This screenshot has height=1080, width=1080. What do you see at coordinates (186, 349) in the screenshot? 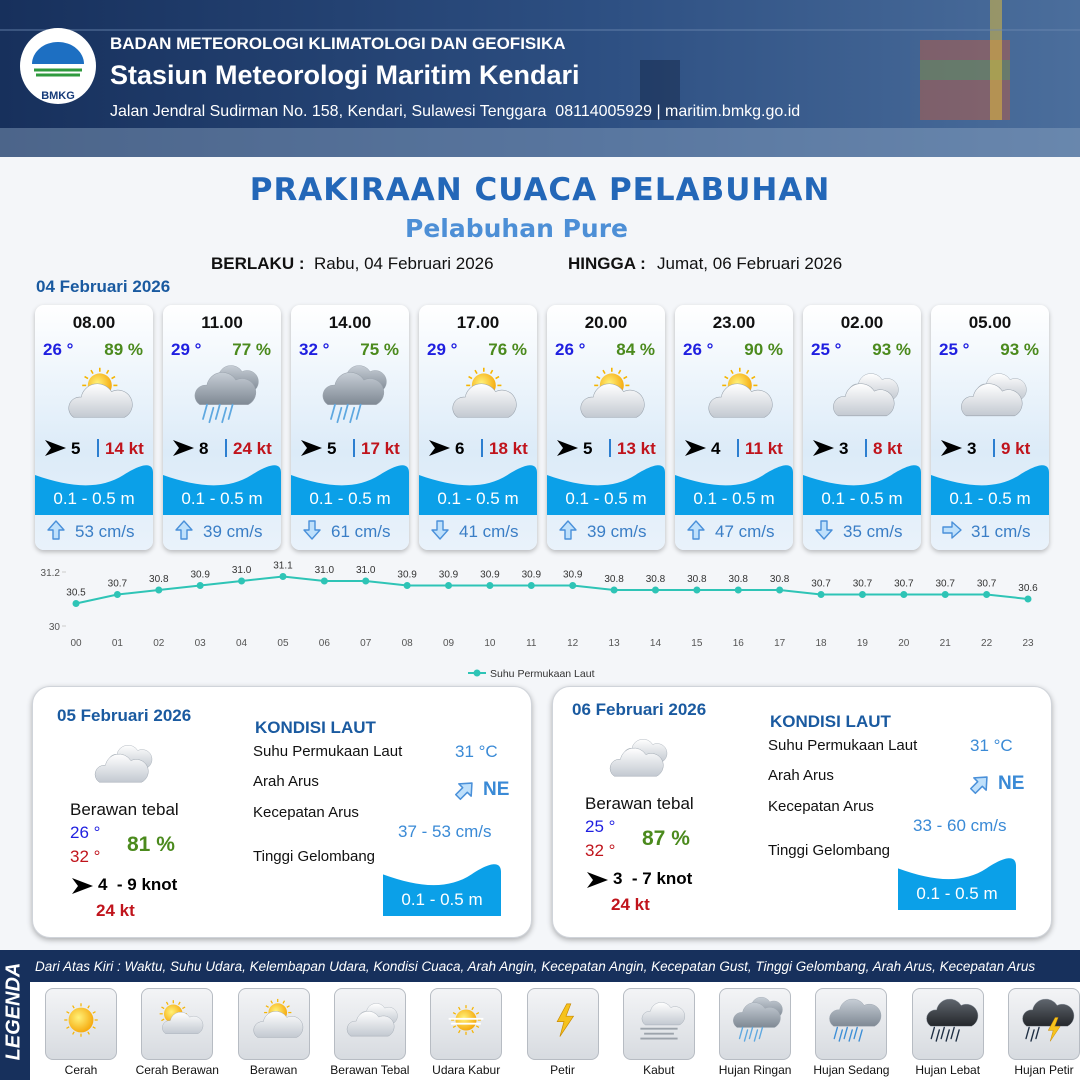
I see `air-temp: 29 °` at bounding box center [186, 349].